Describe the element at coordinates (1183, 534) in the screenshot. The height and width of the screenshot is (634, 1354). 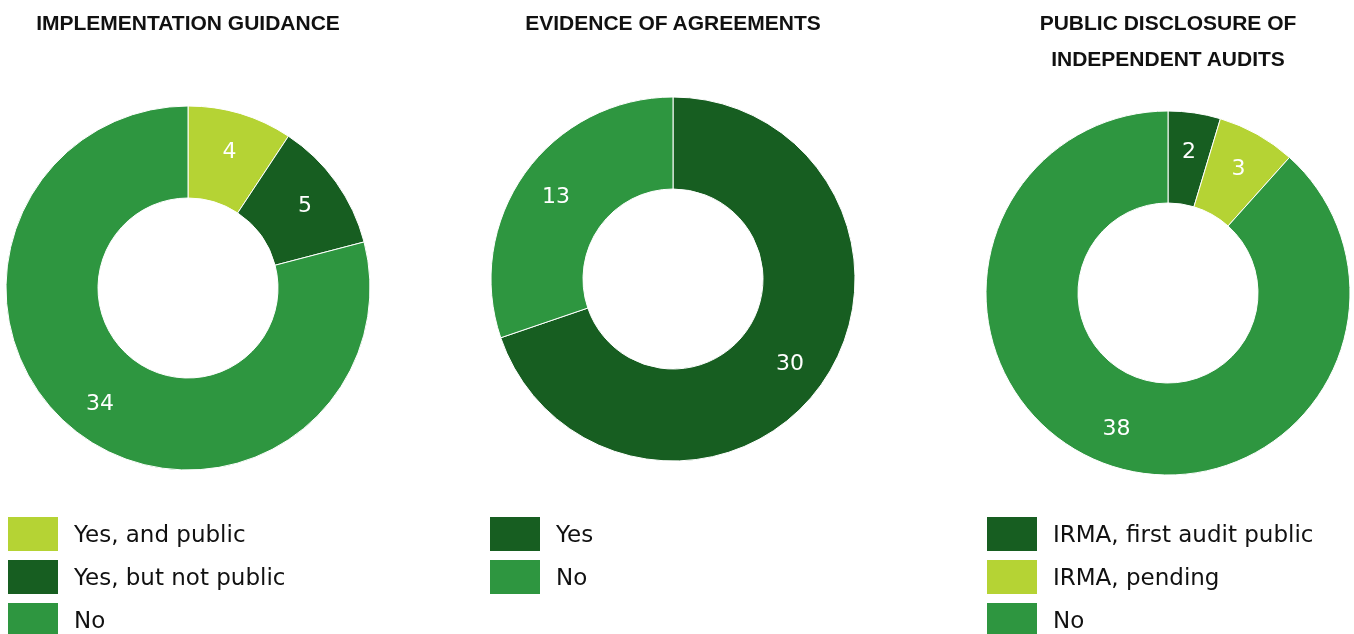
I see `legend-label: IRMA, first audit public` at that location.